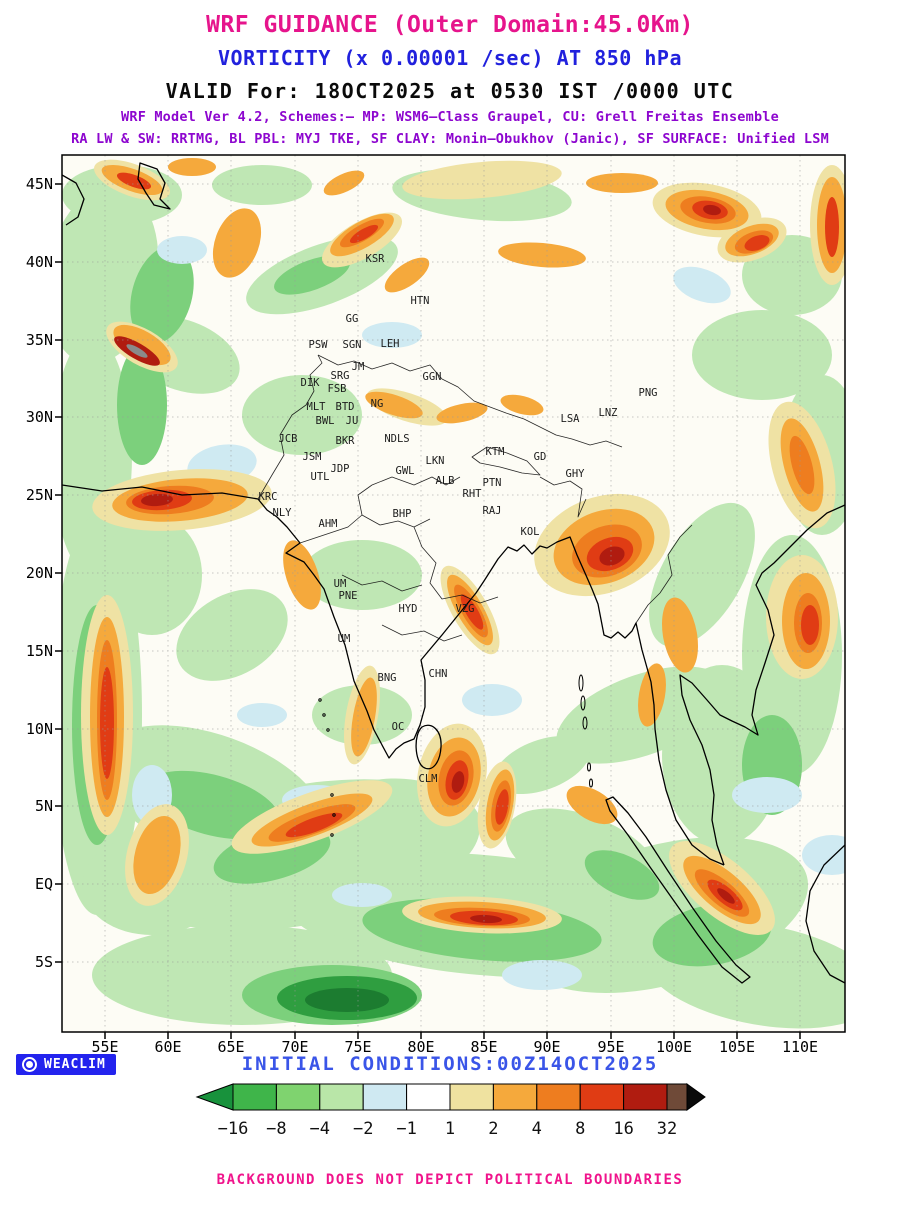 This screenshot has height=1212, width=900. Describe the element at coordinates (44, 884) in the screenshot. I see `lat-tick-label: EQ` at that location.